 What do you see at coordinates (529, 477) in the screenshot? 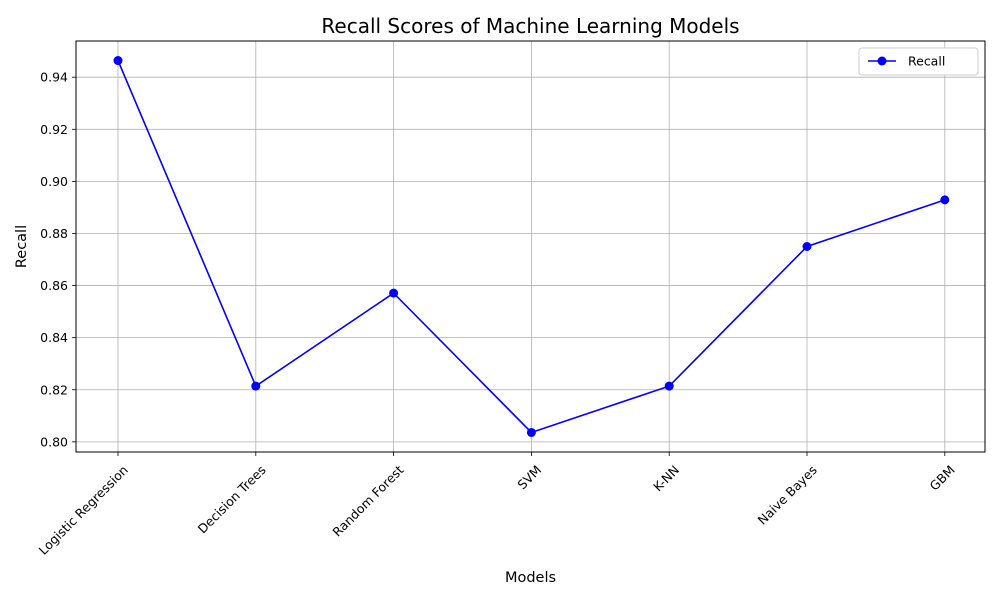
I see `x-tick-label: SVM` at bounding box center [529, 477].